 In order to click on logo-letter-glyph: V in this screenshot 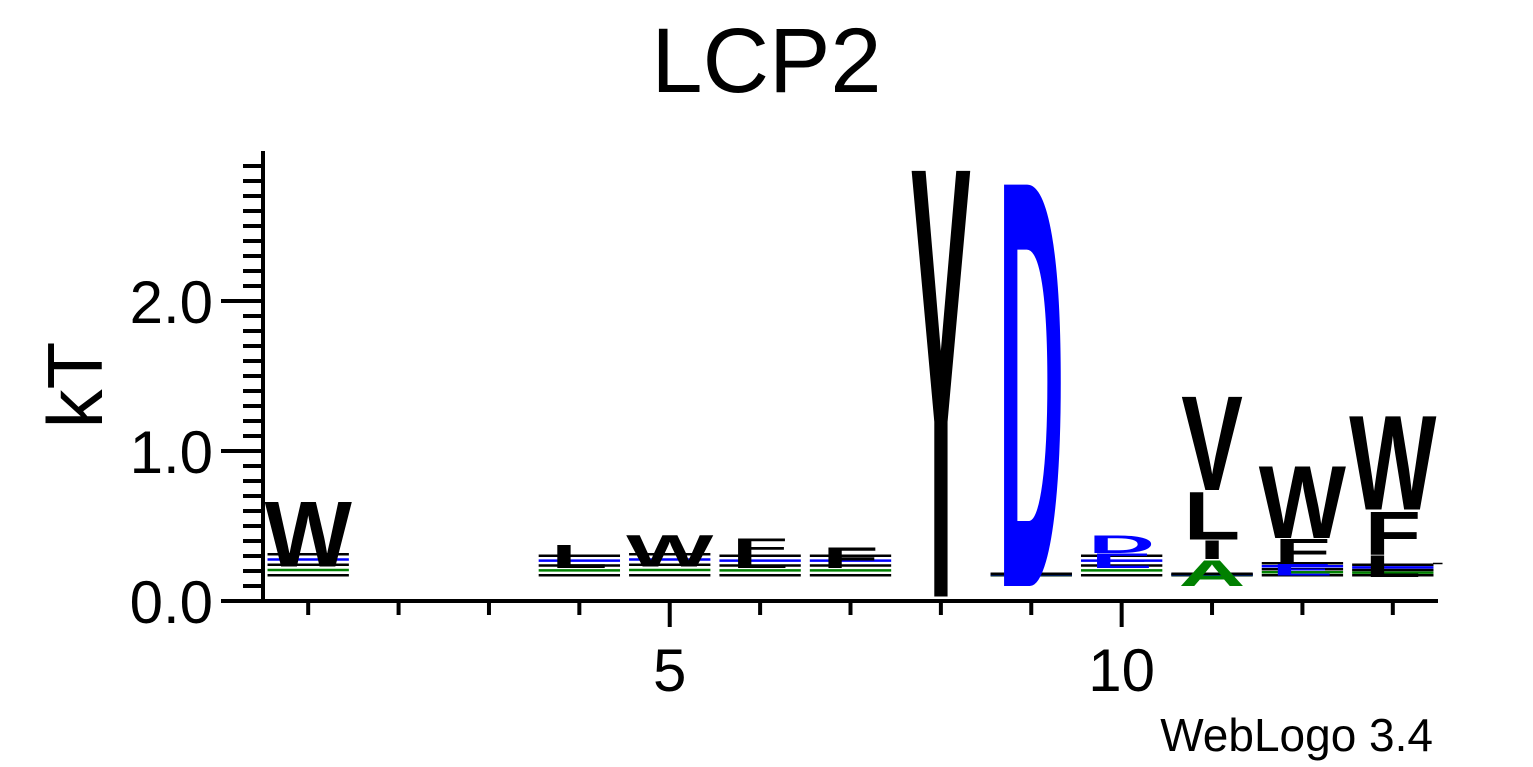, I will do `click(1212, 443)`.